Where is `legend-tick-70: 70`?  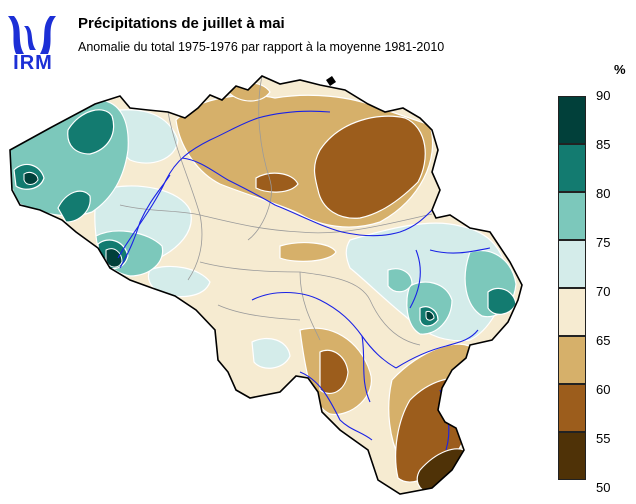 legend-tick-70: 70 is located at coordinates (603, 291).